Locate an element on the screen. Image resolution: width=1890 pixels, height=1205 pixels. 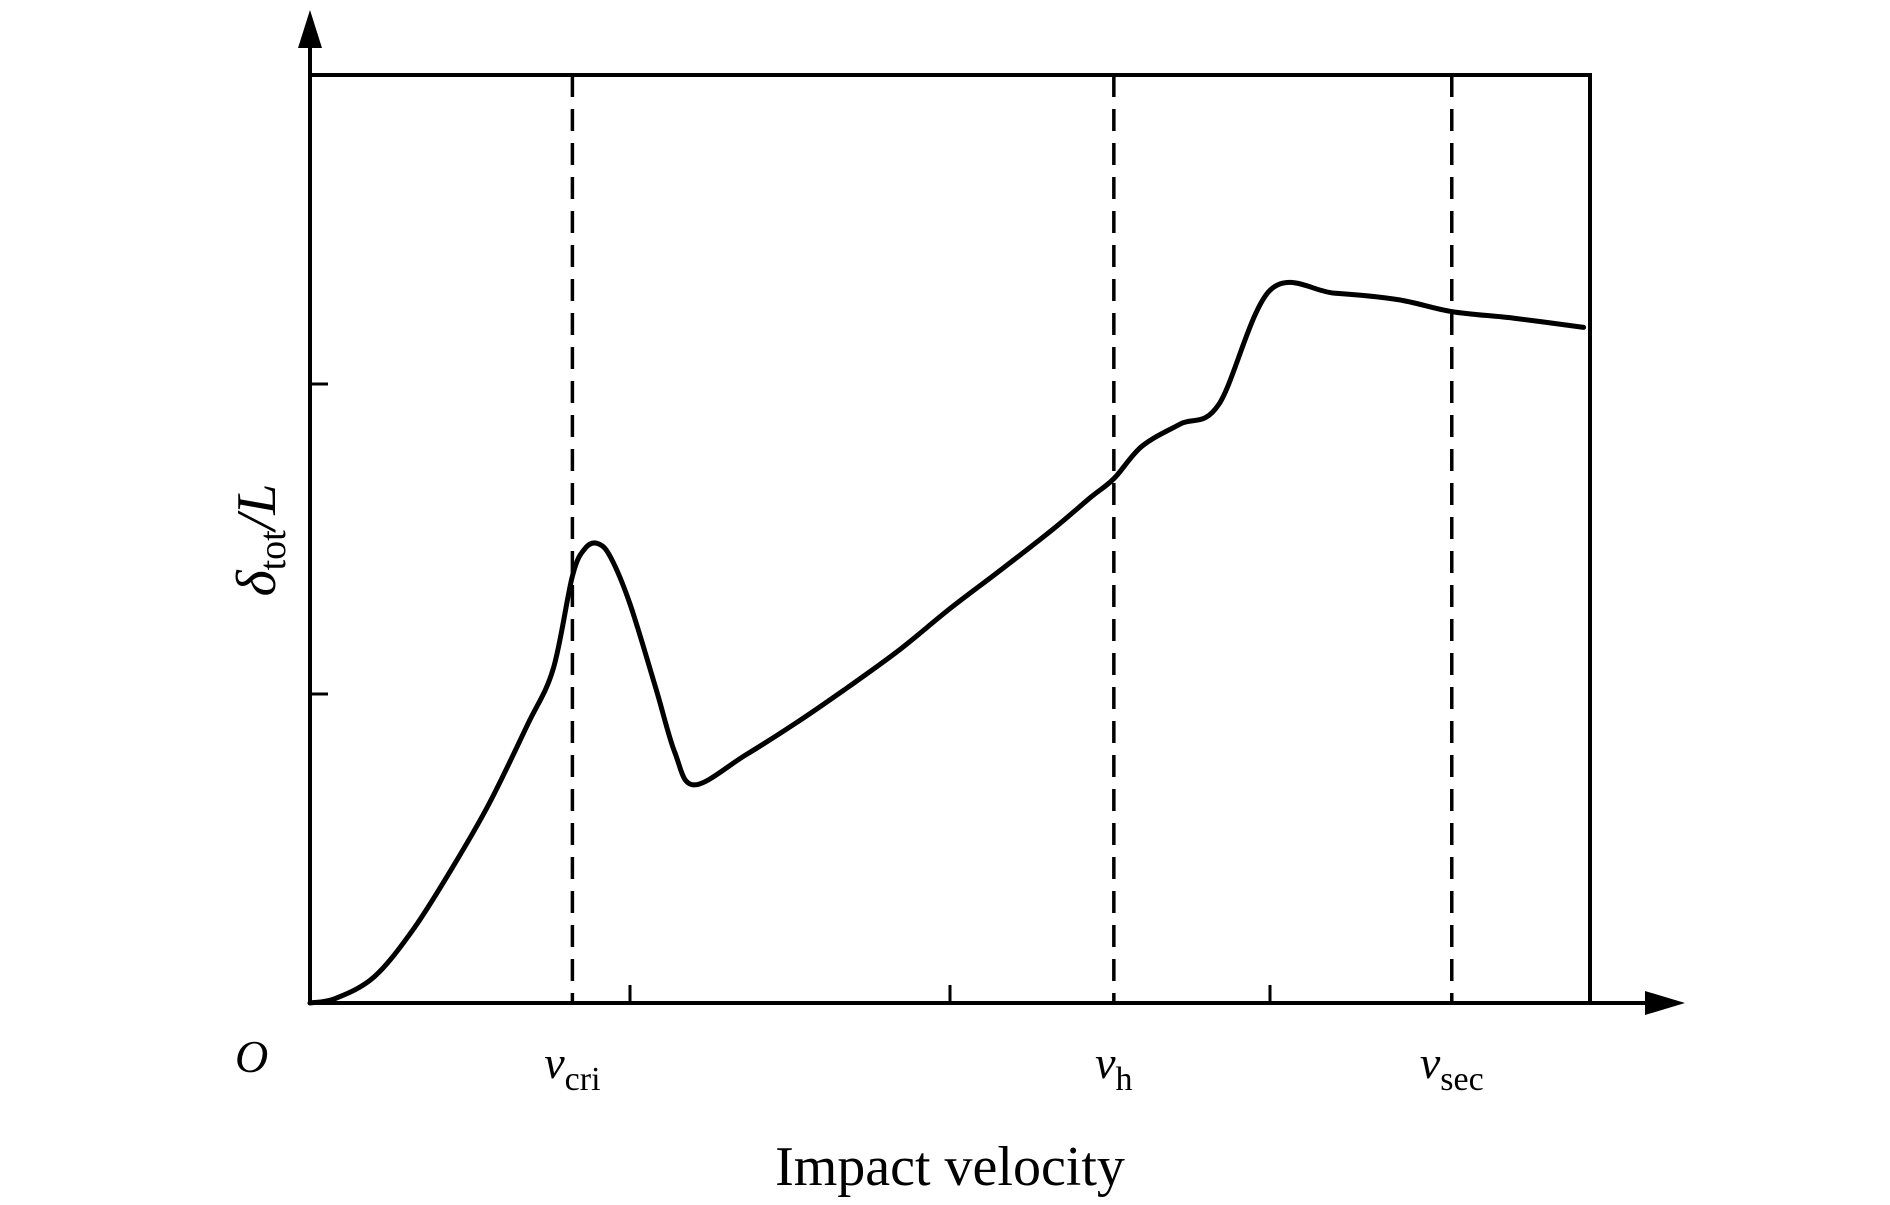
reference-label-subscript: sec is located at coordinates (1461, 1079).